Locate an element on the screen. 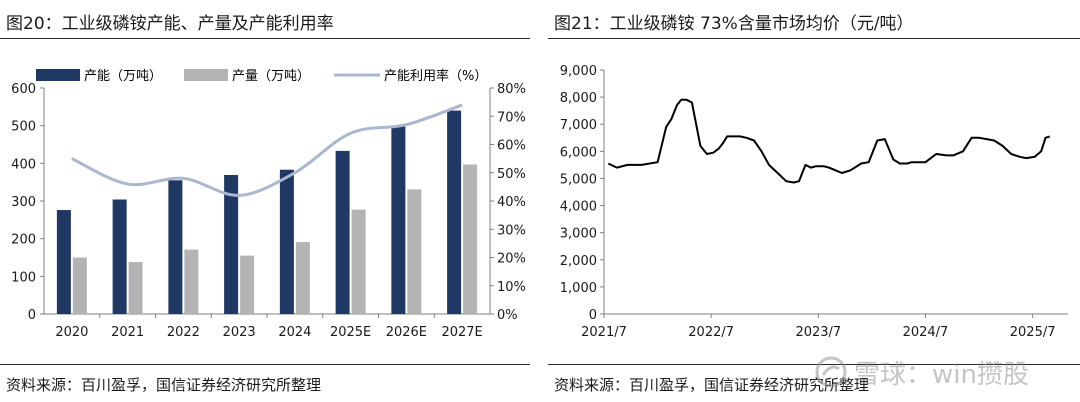 The image size is (1080, 402). x-tick-label: 2020 is located at coordinates (71, 332).